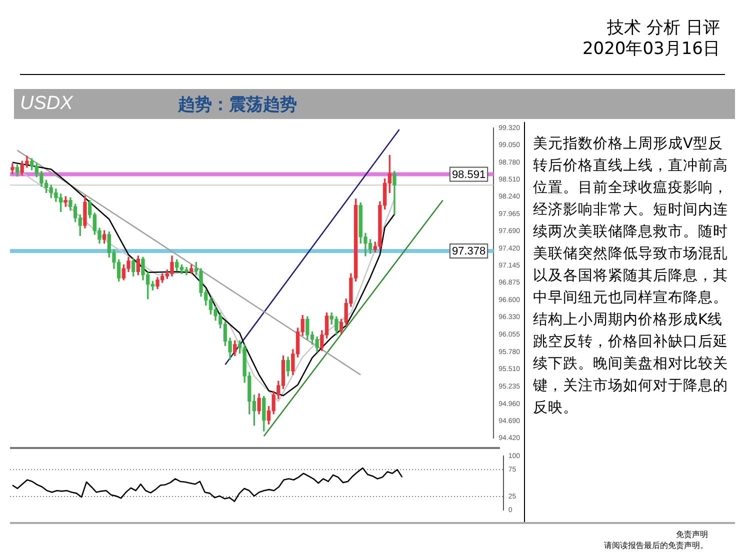 This screenshot has width=748, height=560. I want to click on chart-title: USDX, so click(46, 104).